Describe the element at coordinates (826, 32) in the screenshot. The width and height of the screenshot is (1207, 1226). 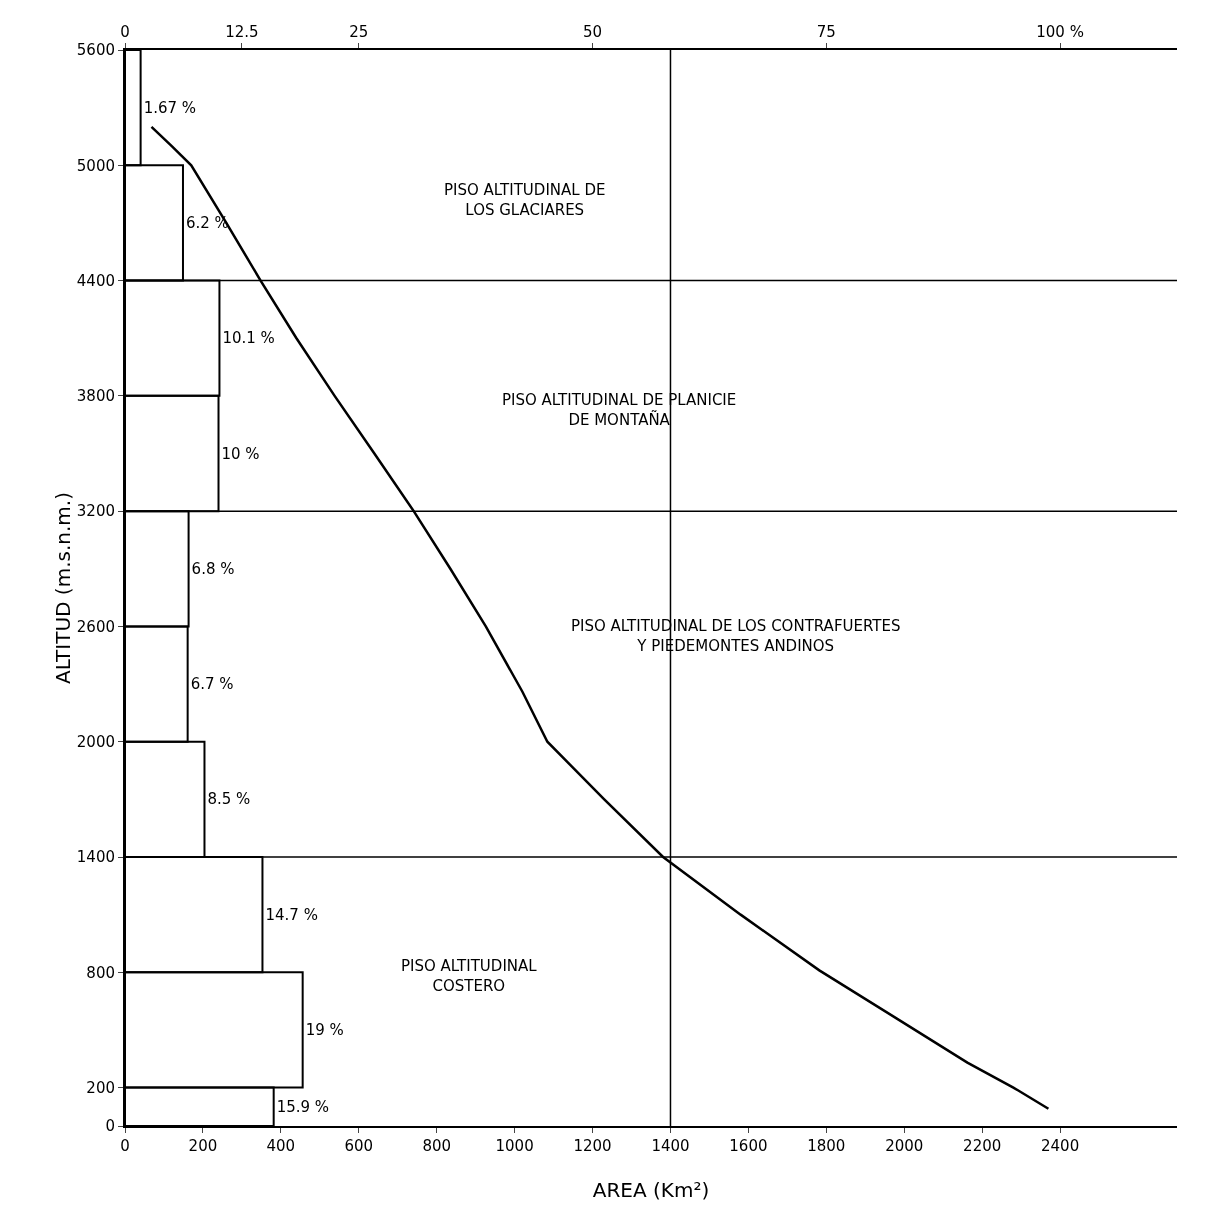
I see `x2-tick-label: 75` at that location.